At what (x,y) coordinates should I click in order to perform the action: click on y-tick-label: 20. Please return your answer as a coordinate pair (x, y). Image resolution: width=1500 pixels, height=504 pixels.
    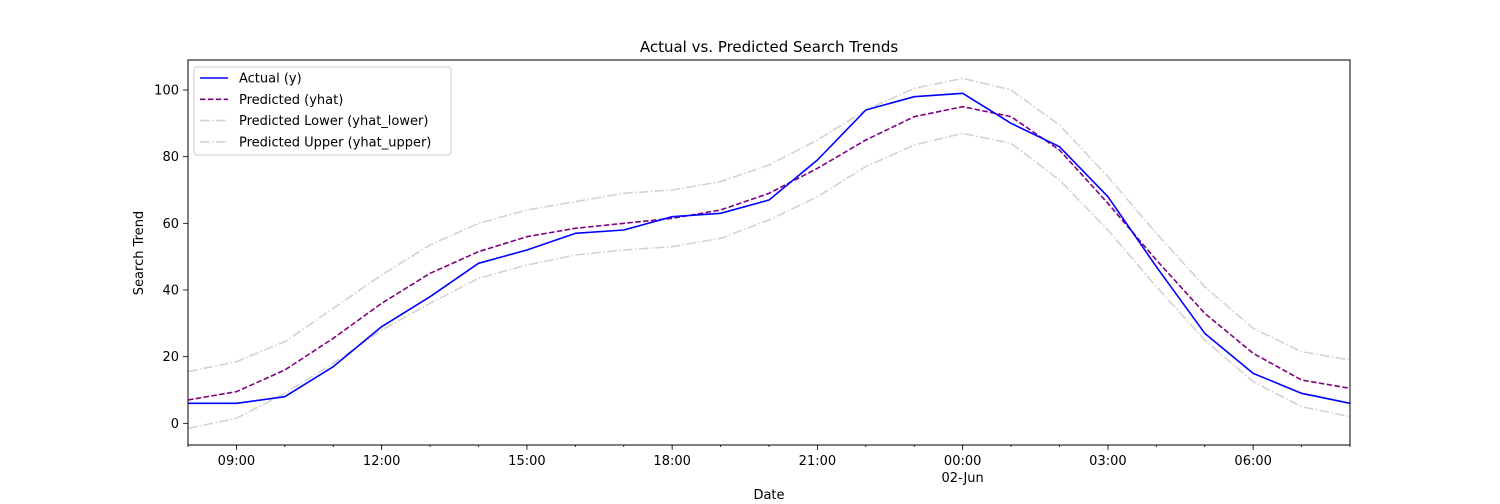
    Looking at the image, I should click on (170, 357).